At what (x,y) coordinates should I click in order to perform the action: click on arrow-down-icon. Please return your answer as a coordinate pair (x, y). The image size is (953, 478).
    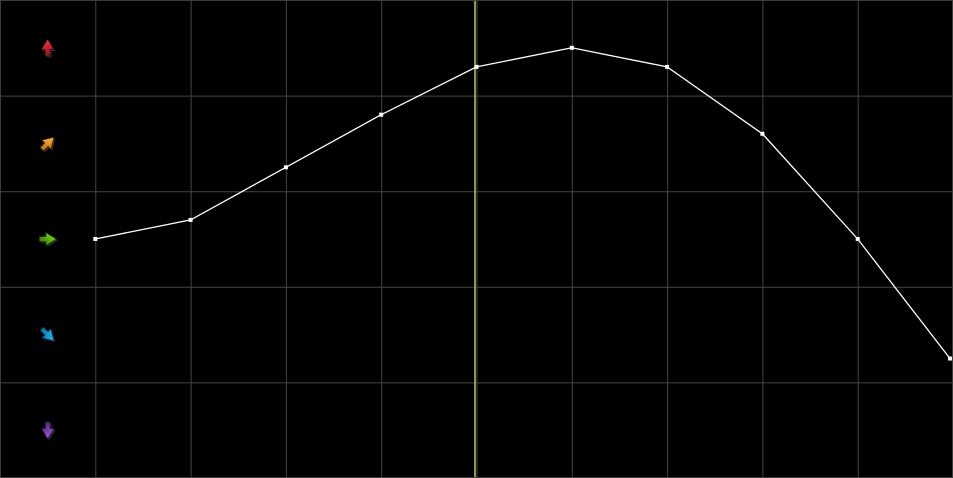
    Looking at the image, I should click on (48, 431).